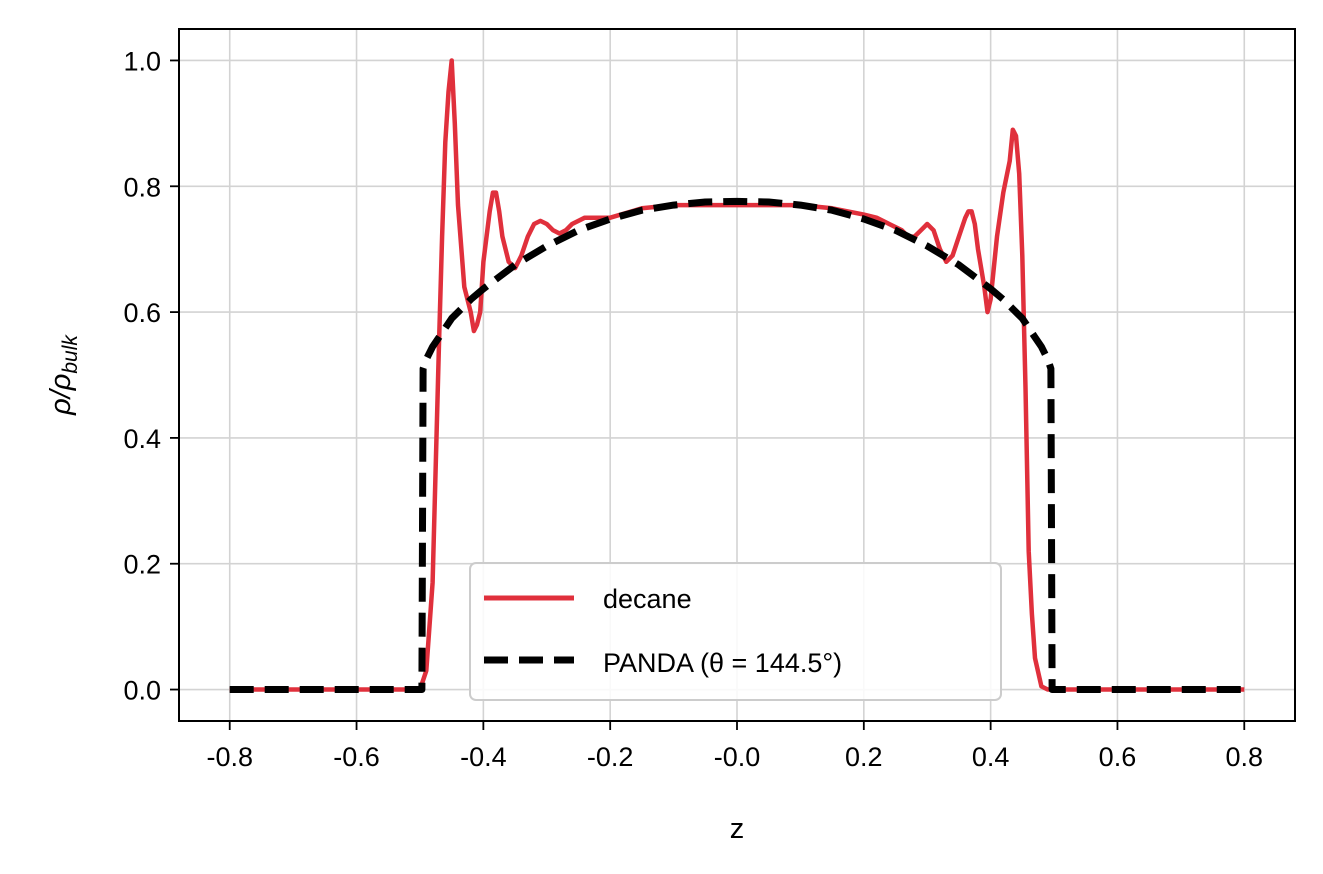  I want to click on y-tick-label: 0.4, so click(142, 439).